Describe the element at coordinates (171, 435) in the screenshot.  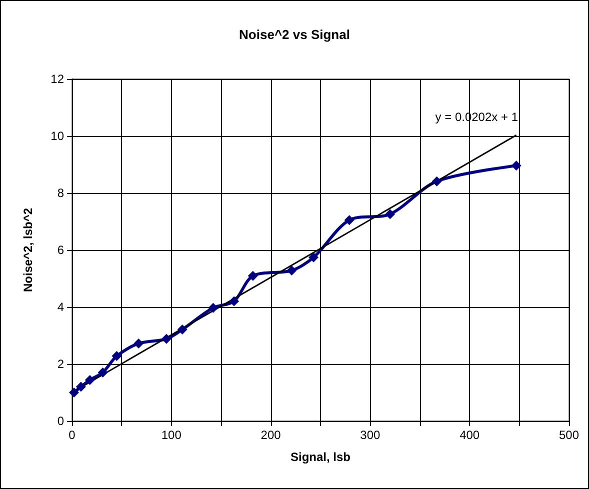
I see `x-tick-label: 100` at that location.